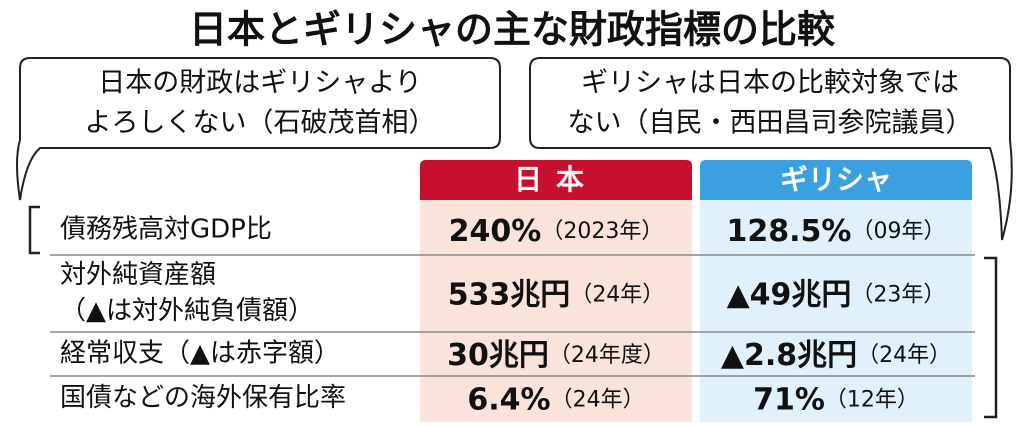  I want to click on quote-line: ない（自民・西田昌司参院議員）, so click(770, 123).